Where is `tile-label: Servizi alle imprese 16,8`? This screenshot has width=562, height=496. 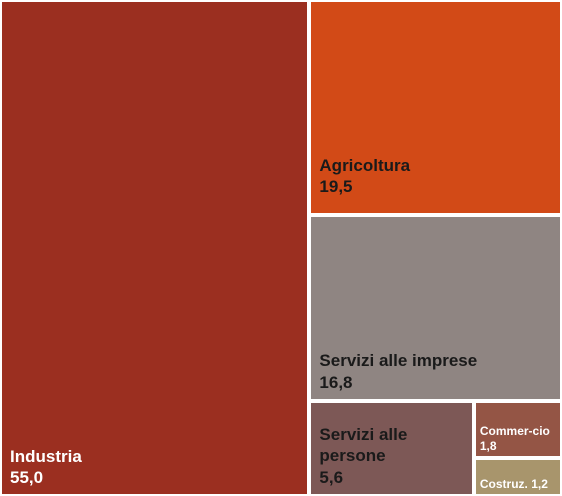
tile-label: Servizi alle imprese 16,8 is located at coordinates (437, 371).